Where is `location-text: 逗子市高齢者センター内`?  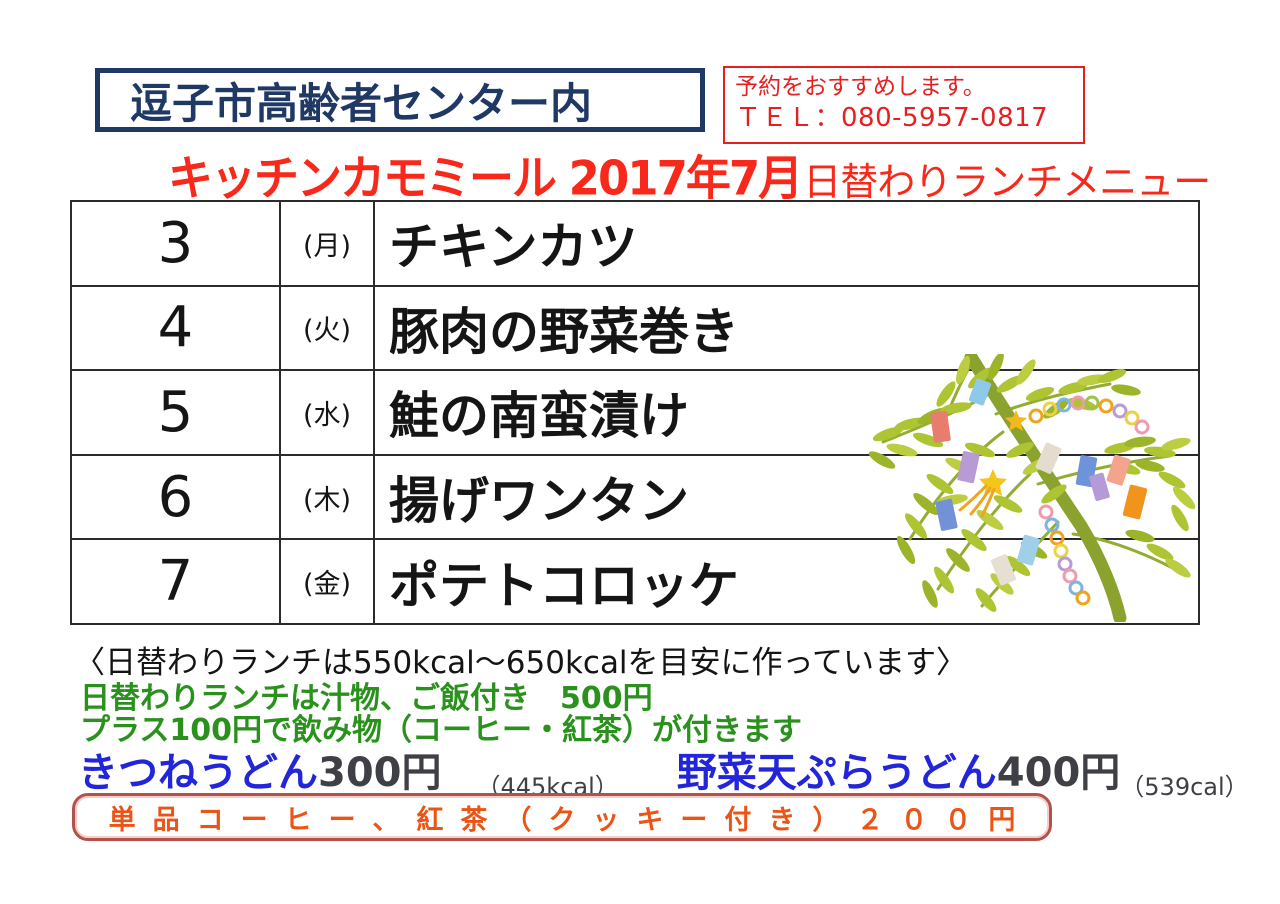 location-text: 逗子市高齢者センター内 is located at coordinates (361, 103).